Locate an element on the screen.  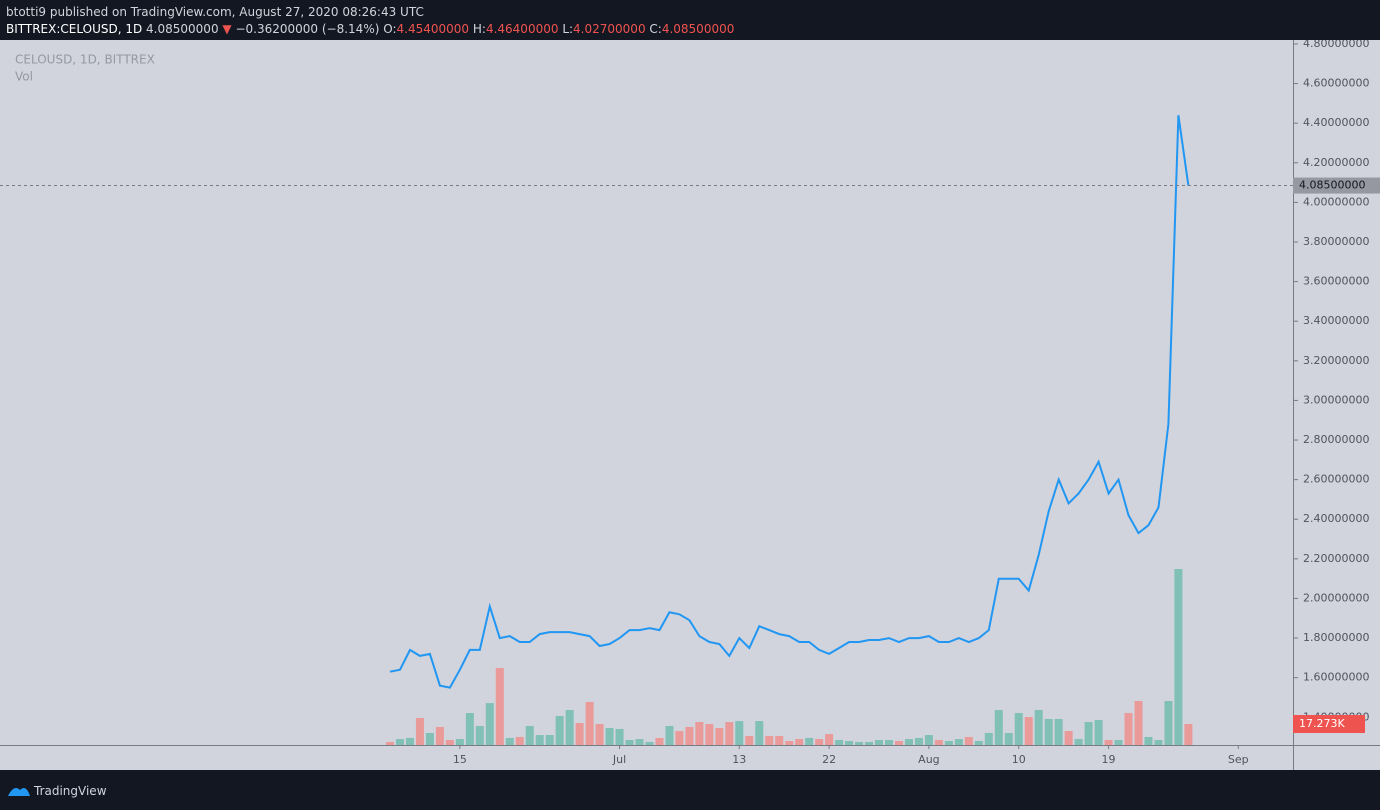
ohlc-label: O: is located at coordinates (390, 29).